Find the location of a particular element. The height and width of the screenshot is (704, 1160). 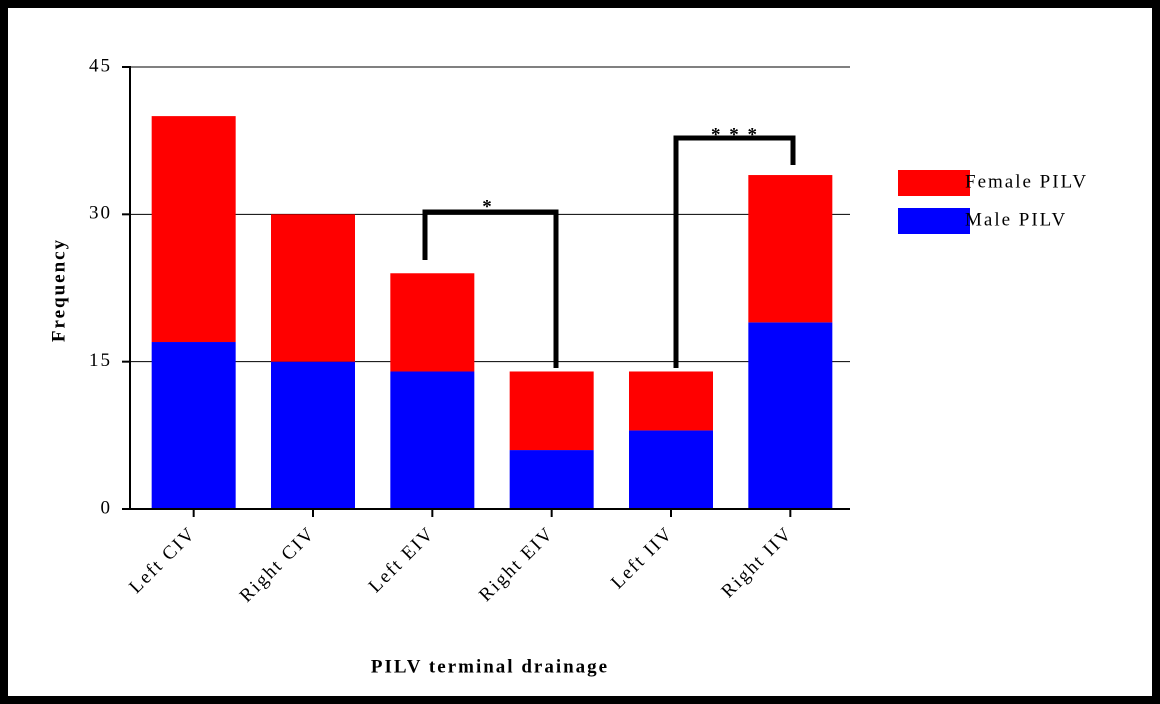

y-tick-label: 45 is located at coordinates (100, 65).